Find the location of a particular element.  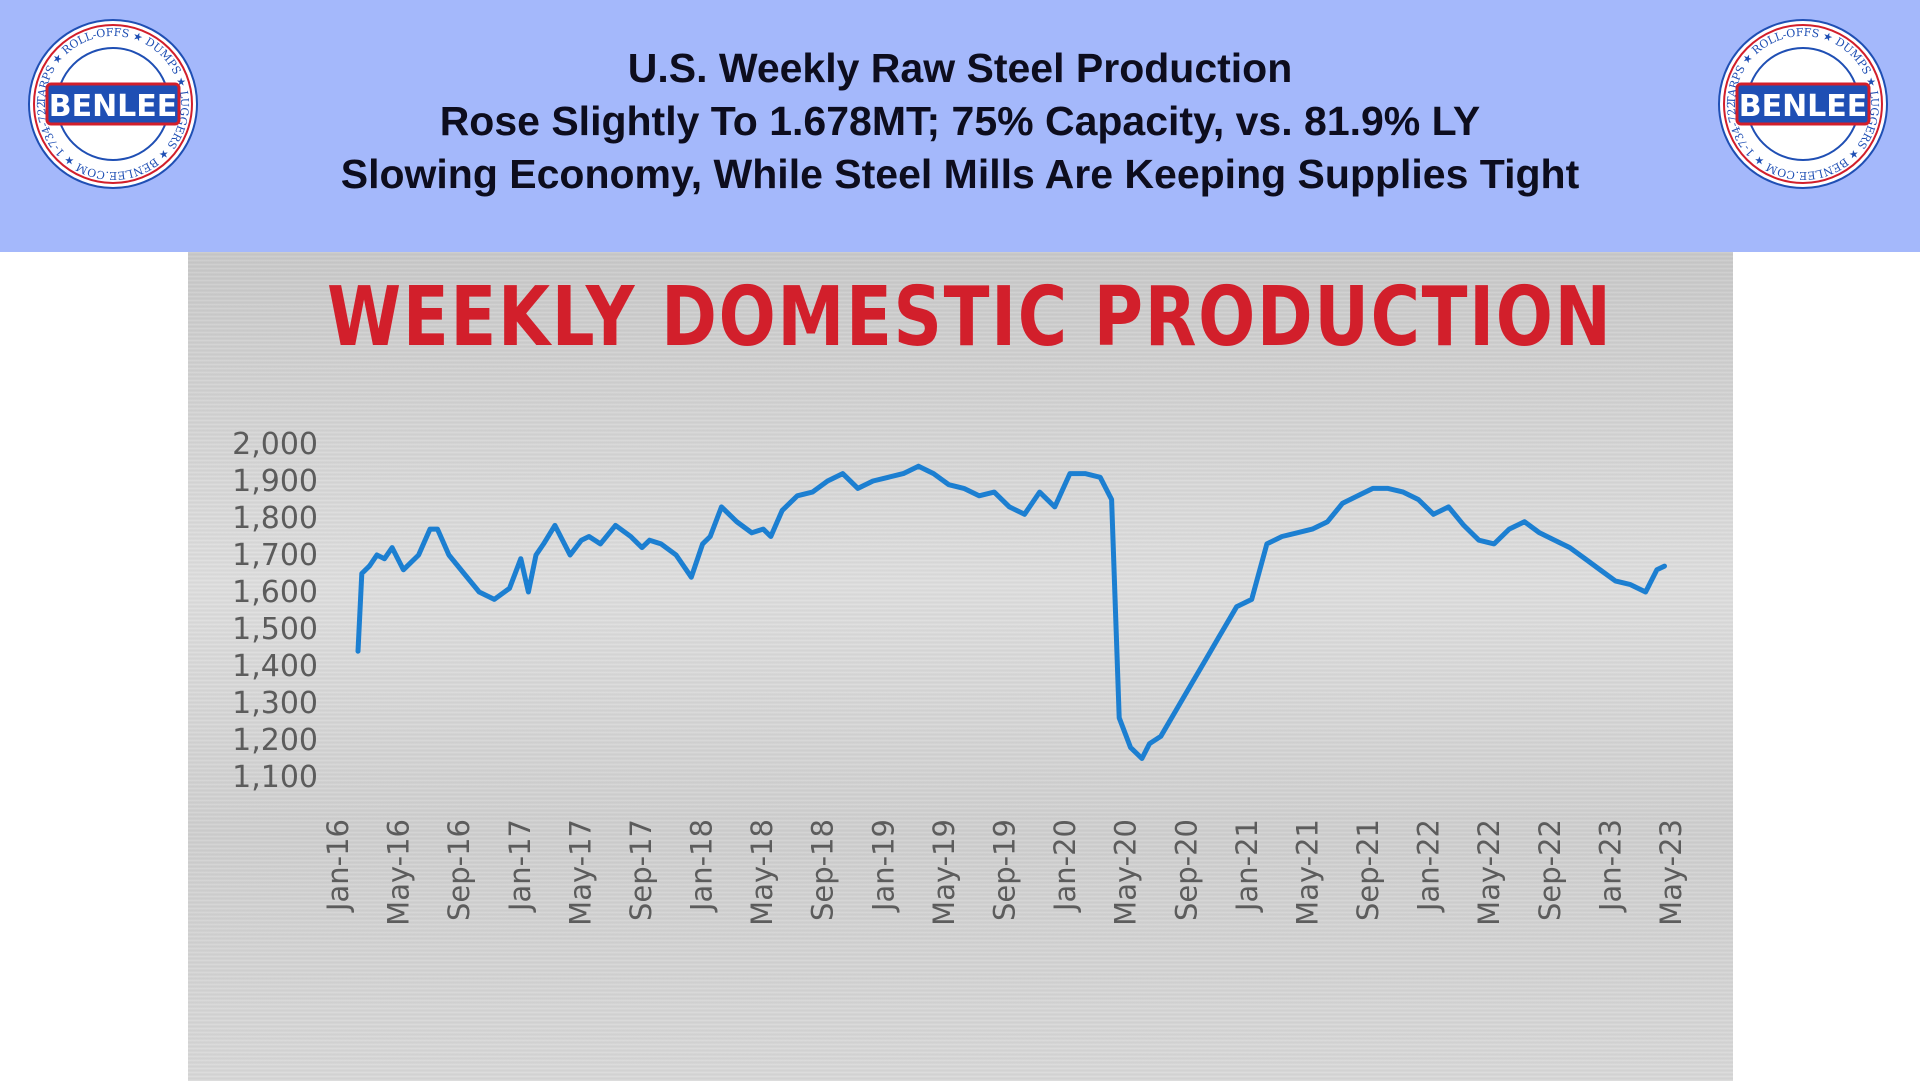

y-tick-label: 1,300 is located at coordinates (275, 703).